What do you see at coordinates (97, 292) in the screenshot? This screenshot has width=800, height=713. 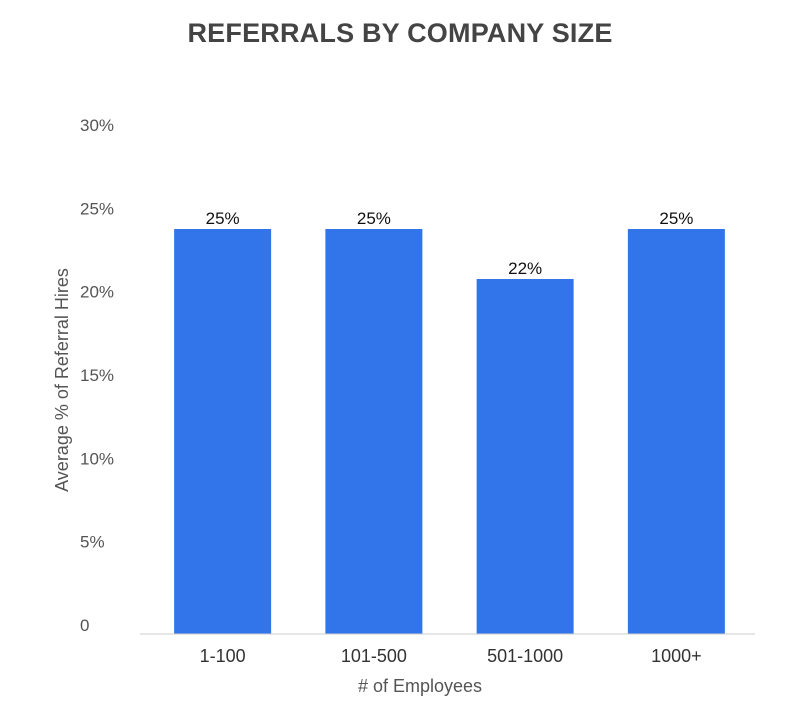 I see `y-tick-label: 20%` at bounding box center [97, 292].